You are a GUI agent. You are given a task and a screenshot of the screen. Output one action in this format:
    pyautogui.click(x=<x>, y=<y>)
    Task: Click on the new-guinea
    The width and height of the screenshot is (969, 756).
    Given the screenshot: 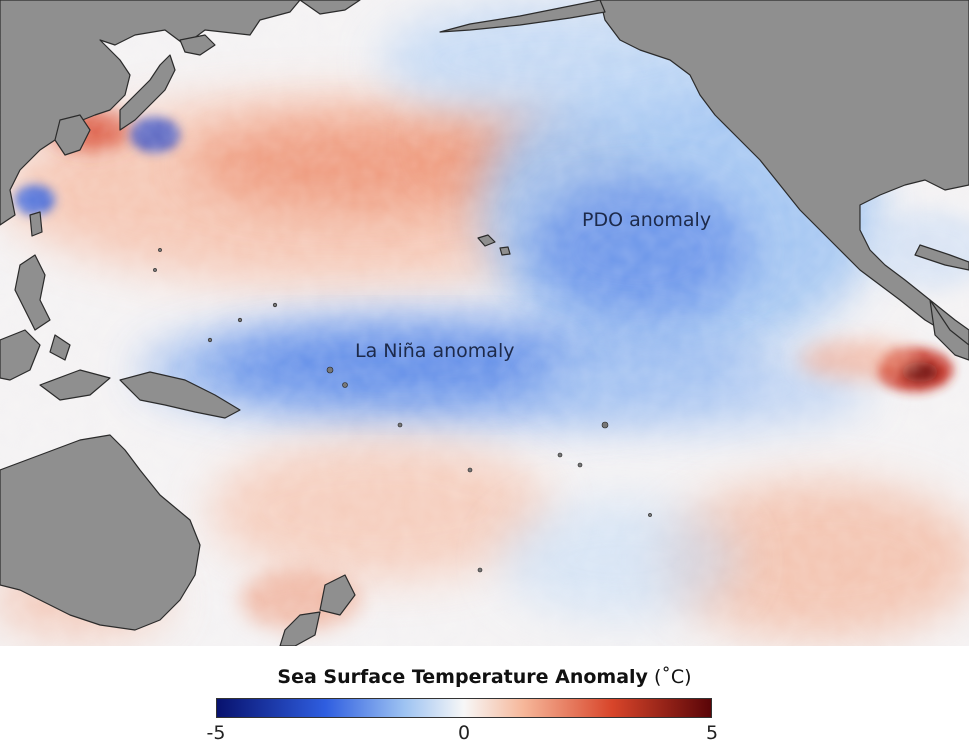 What is the action you would take?
    pyautogui.click(x=180, y=395)
    